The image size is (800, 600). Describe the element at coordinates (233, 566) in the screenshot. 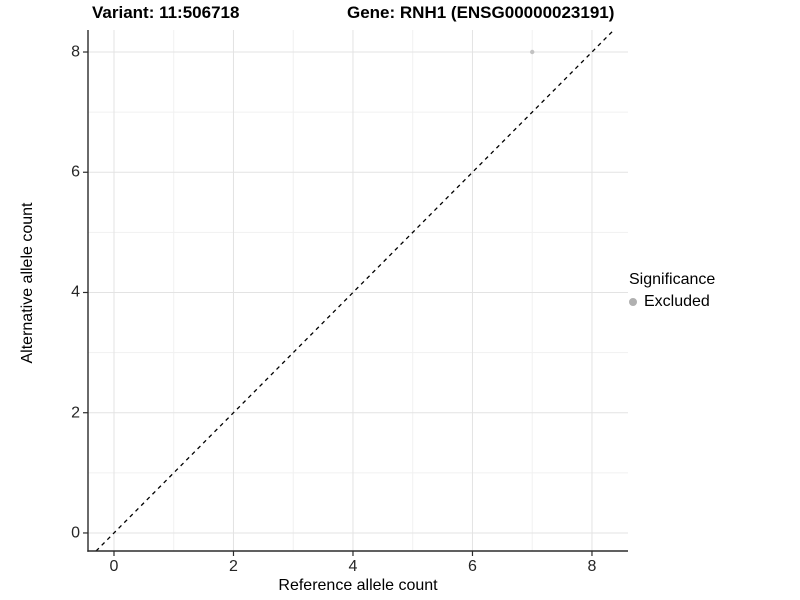

I see `x-tick-label: 2` at that location.